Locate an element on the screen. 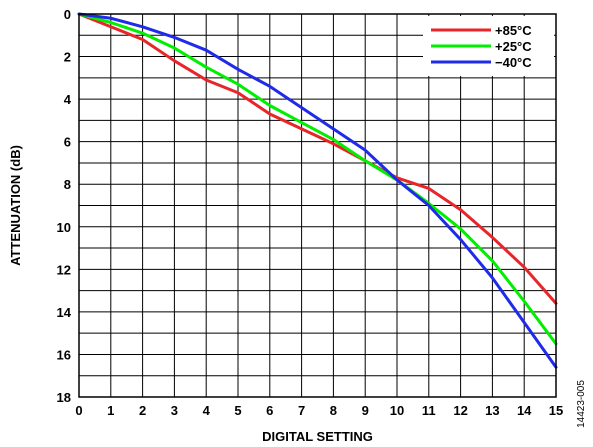 Image resolution: width=593 pixels, height=447 pixels. y-tick-label: 8 is located at coordinates (67, 184).